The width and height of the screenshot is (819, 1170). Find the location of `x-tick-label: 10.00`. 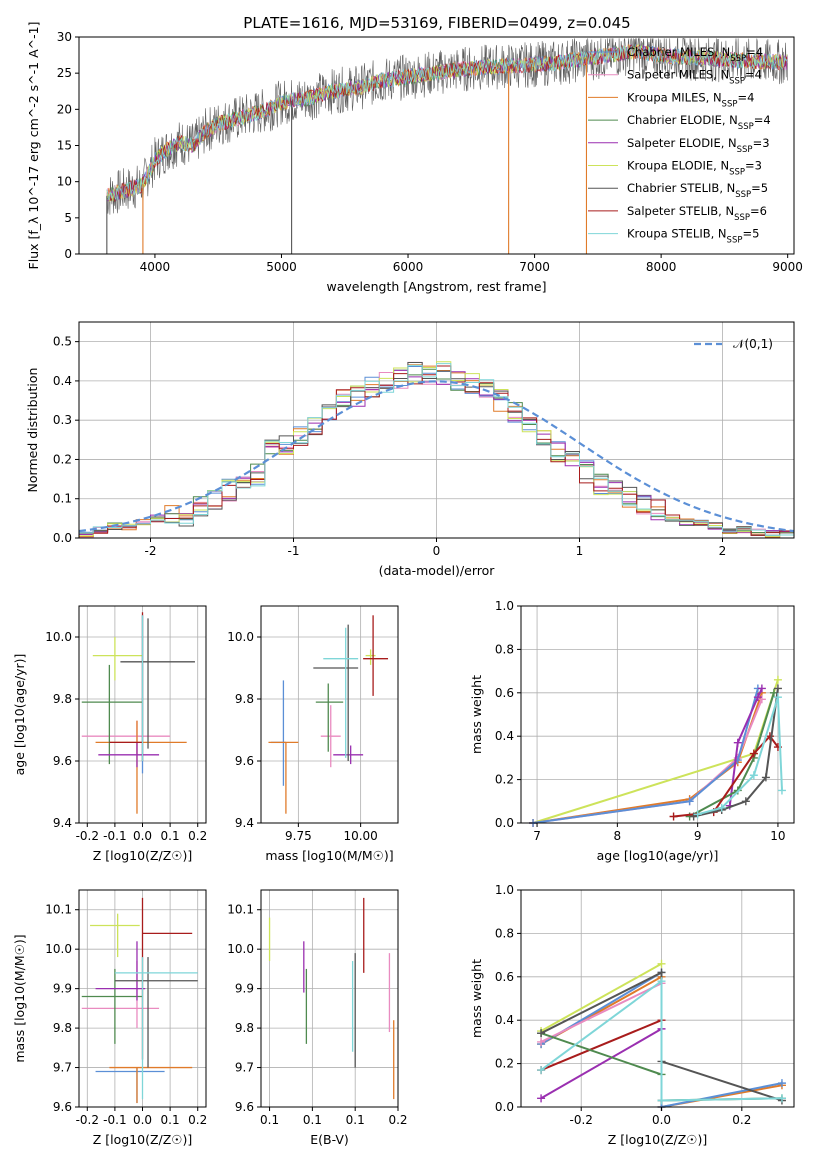

x-tick-label: 10.00 is located at coordinates (360, 836).